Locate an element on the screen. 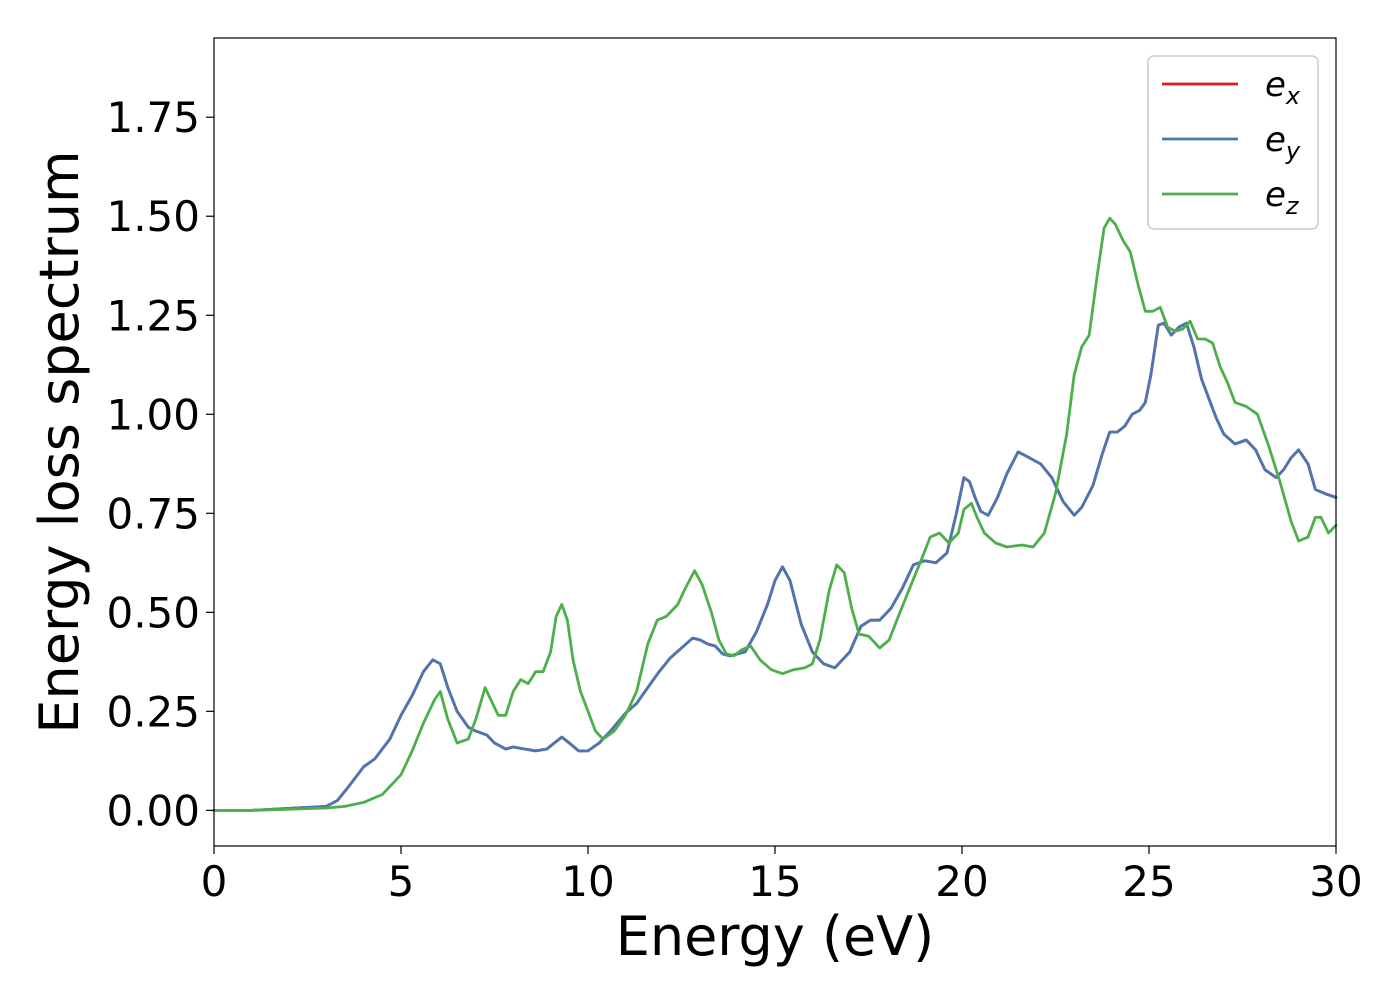 This screenshot has height=1000, width=1400. legend-label-subscript: z is located at coordinates (1292, 206).